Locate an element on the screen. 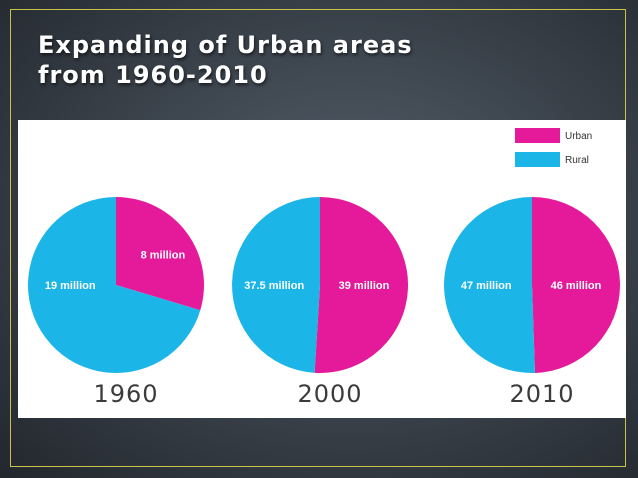 This screenshot has width=638, height=478. pie-1960: 8 million 19 million 1960 is located at coordinates (115, 302).